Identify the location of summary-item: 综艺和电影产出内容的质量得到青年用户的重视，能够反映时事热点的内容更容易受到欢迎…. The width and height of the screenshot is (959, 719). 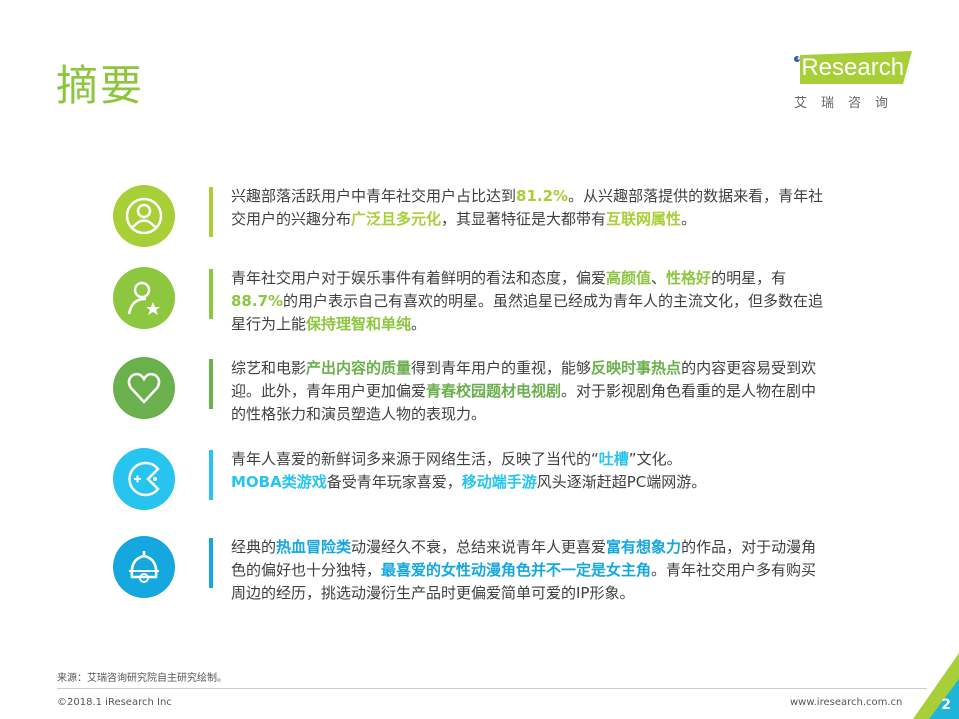
(473, 392).